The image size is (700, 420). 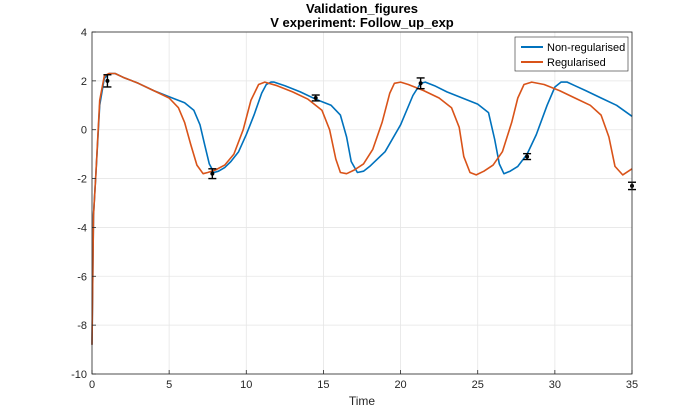 What do you see at coordinates (82, 180) in the screenshot?
I see `y-tick-label: -2` at bounding box center [82, 180].